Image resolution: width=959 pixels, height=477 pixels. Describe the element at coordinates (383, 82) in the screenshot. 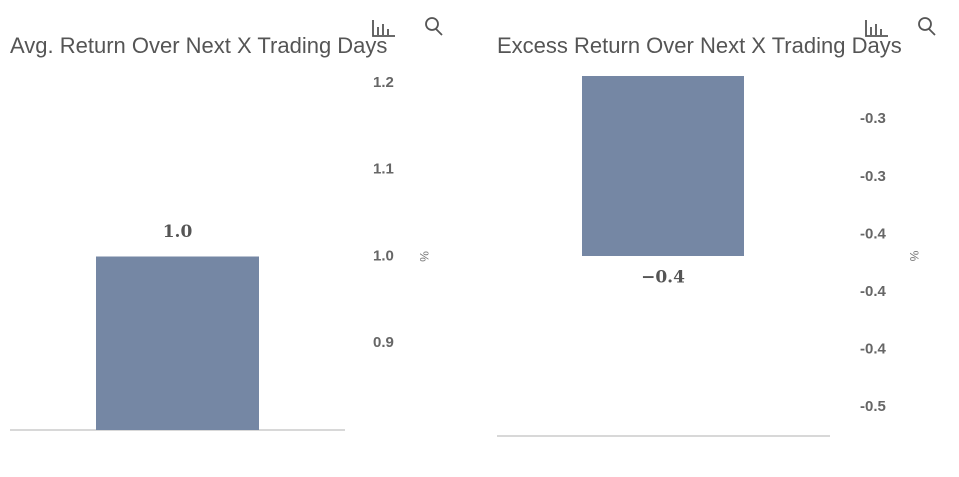

I see `y-tick-label: 1.2` at that location.